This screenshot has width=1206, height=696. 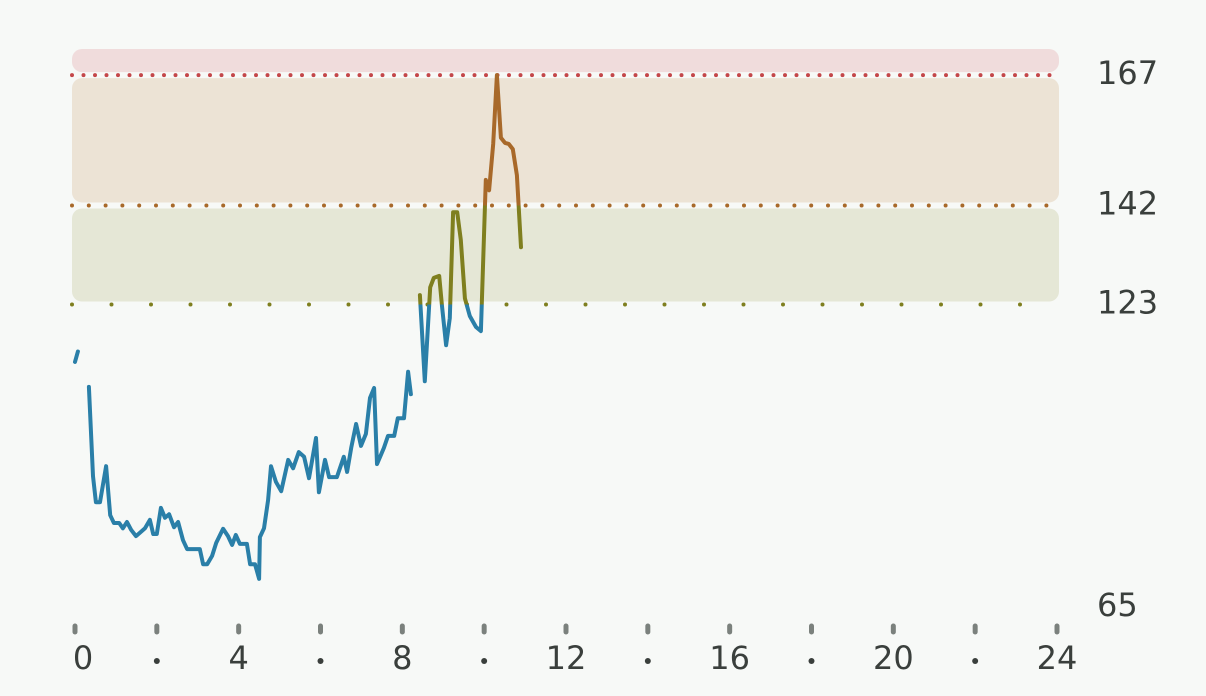 What do you see at coordinates (402, 658) in the screenshot?
I see `x-tick-label: 8` at bounding box center [402, 658].